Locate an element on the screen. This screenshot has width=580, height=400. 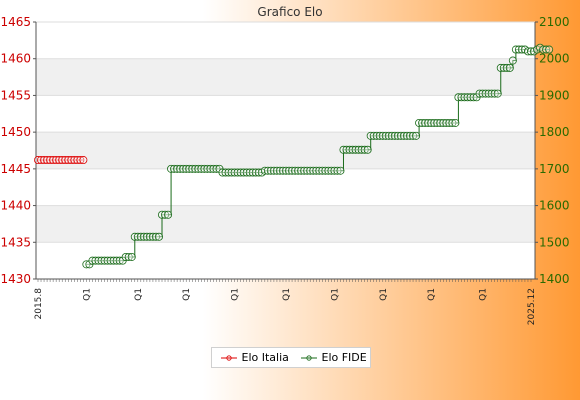
legend-label-elo-italia: Elo Italia is located at coordinates (265, 357).